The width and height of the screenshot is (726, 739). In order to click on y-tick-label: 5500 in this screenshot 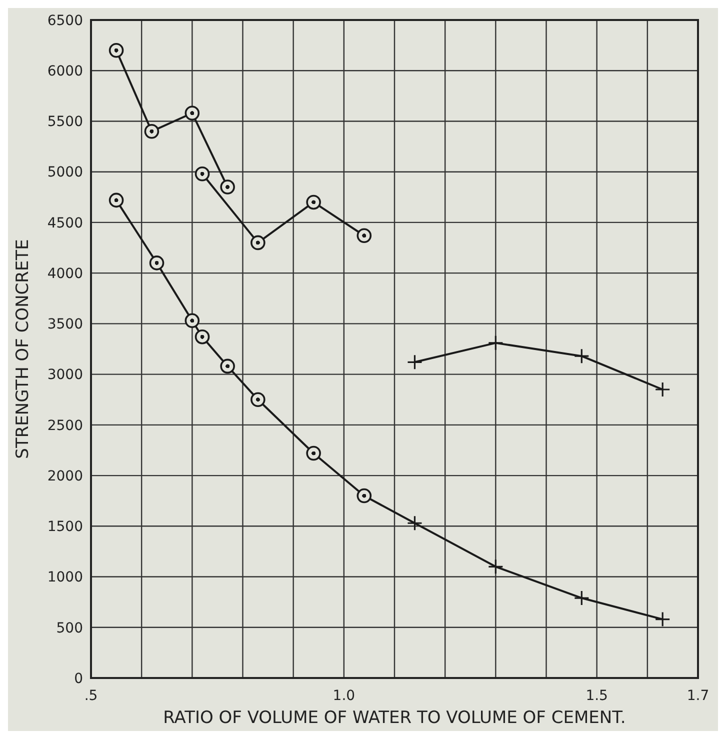, I will do `click(65, 122)`.